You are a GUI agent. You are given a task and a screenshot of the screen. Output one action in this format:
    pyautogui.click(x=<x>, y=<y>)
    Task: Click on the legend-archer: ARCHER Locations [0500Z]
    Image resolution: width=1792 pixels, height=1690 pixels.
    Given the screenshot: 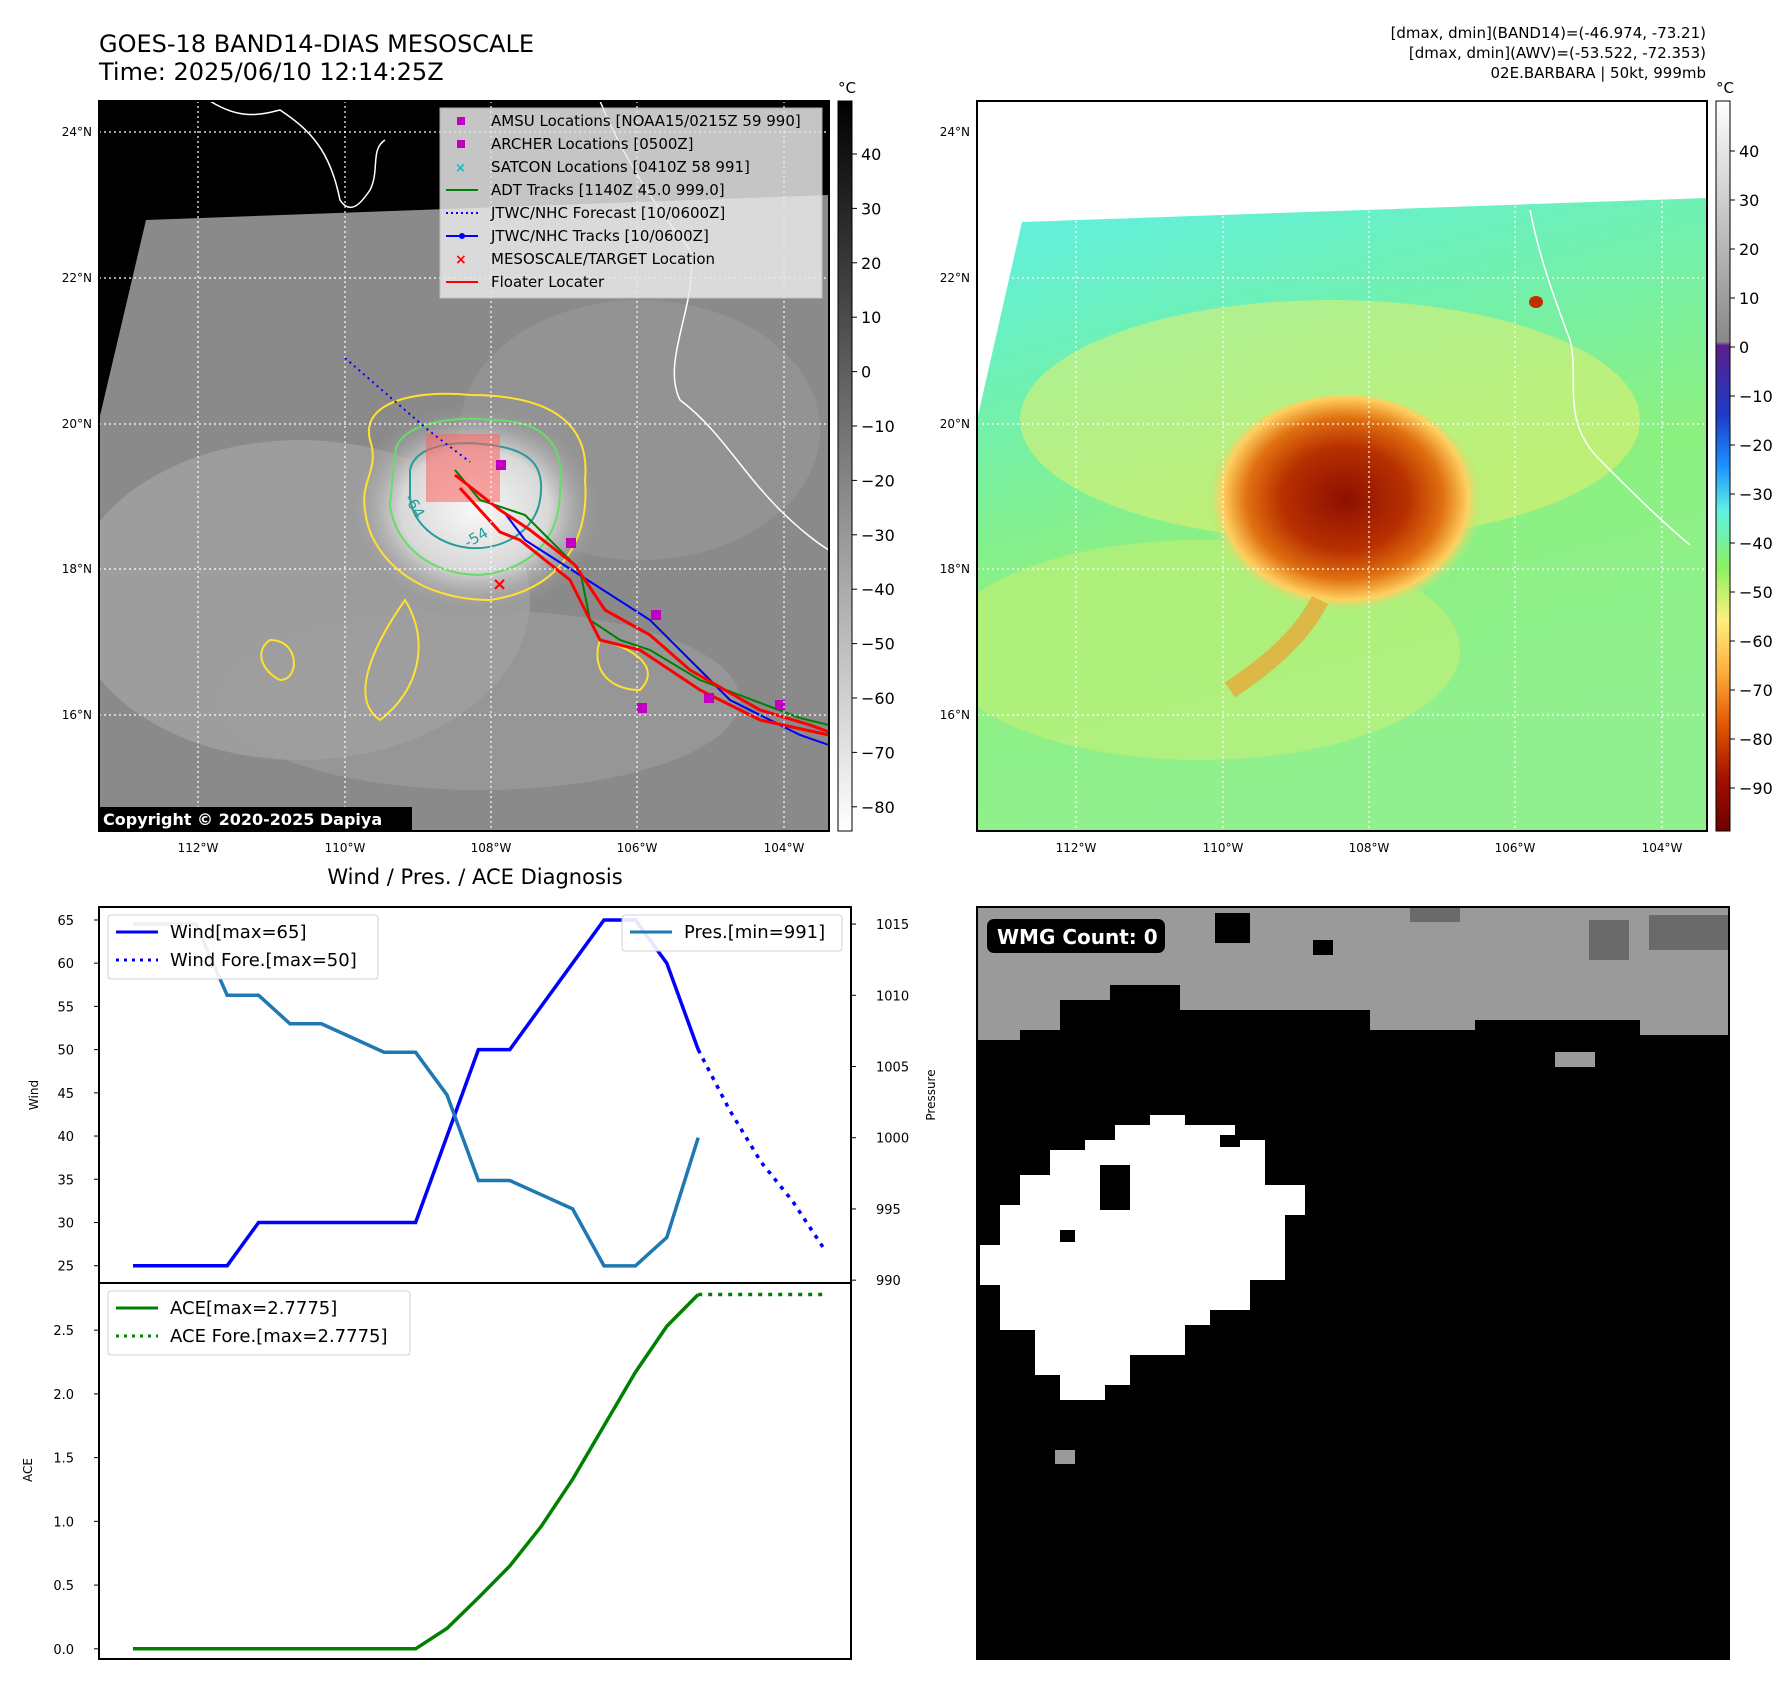 What is the action you would take?
    pyautogui.click(x=592, y=144)
    